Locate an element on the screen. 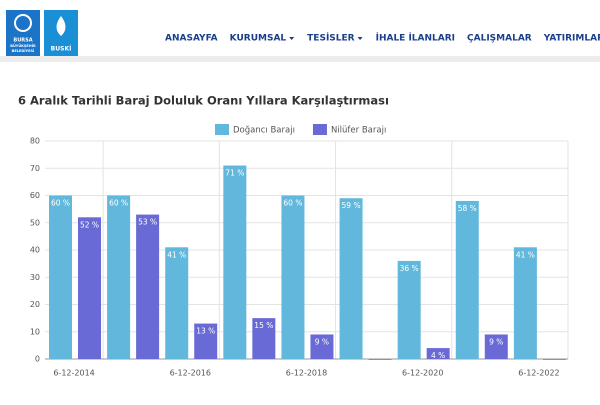 This screenshot has height=405, width=600. nav-item: ANASAYFA is located at coordinates (191, 39).